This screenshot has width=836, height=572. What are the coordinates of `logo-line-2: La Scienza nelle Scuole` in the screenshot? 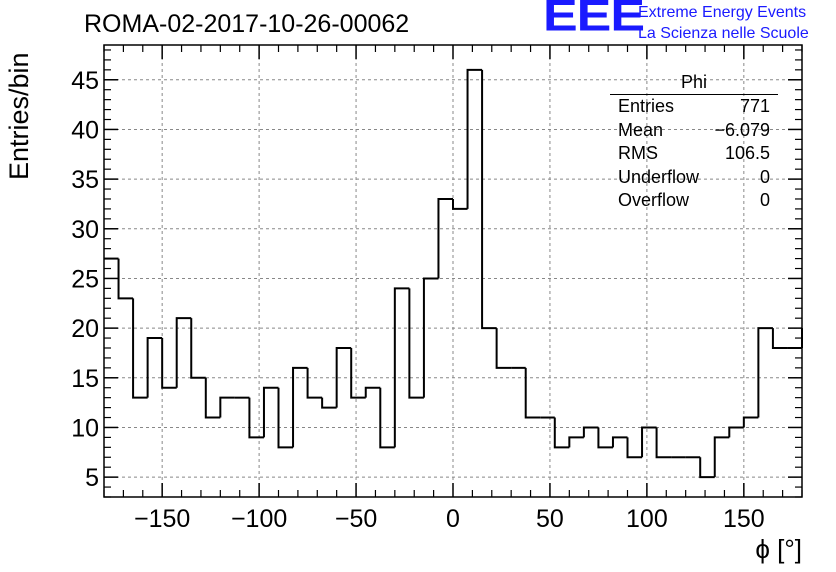 It's located at (723, 33).